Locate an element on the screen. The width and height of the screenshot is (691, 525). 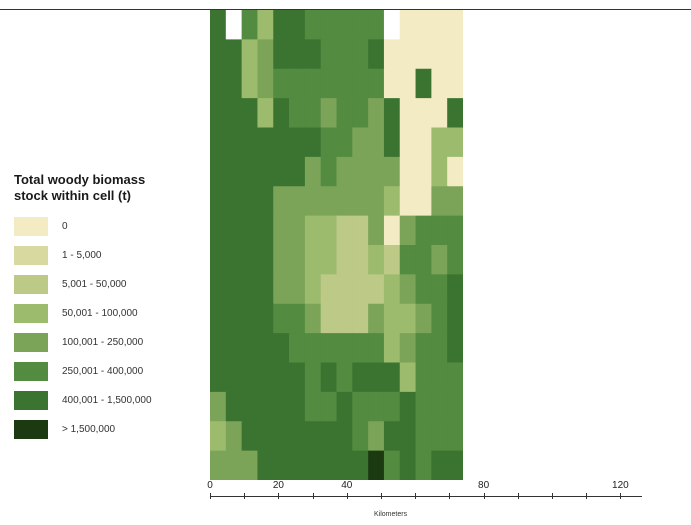
scale-tick-label: 0 is located at coordinates (210, 485).